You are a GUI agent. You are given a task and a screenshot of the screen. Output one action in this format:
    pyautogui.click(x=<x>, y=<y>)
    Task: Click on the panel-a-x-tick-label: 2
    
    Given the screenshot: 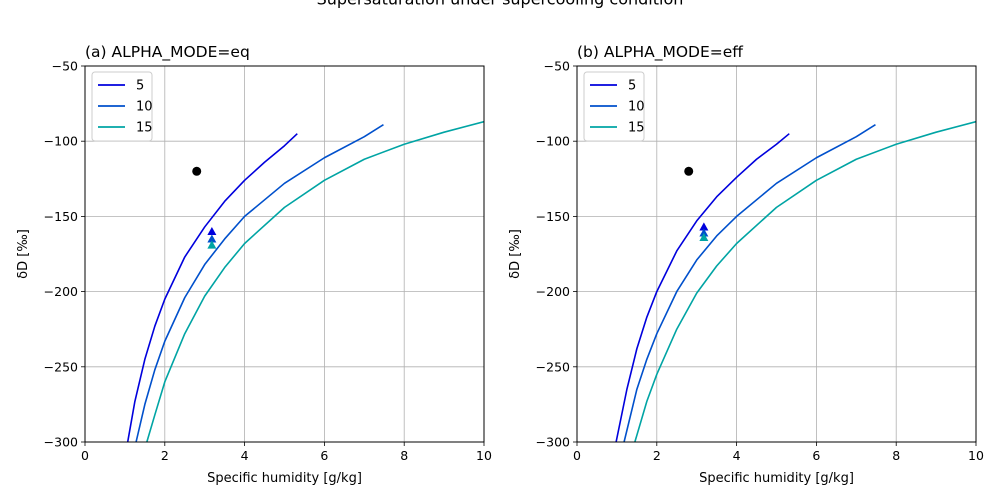 What is the action you would take?
    pyautogui.click(x=165, y=455)
    